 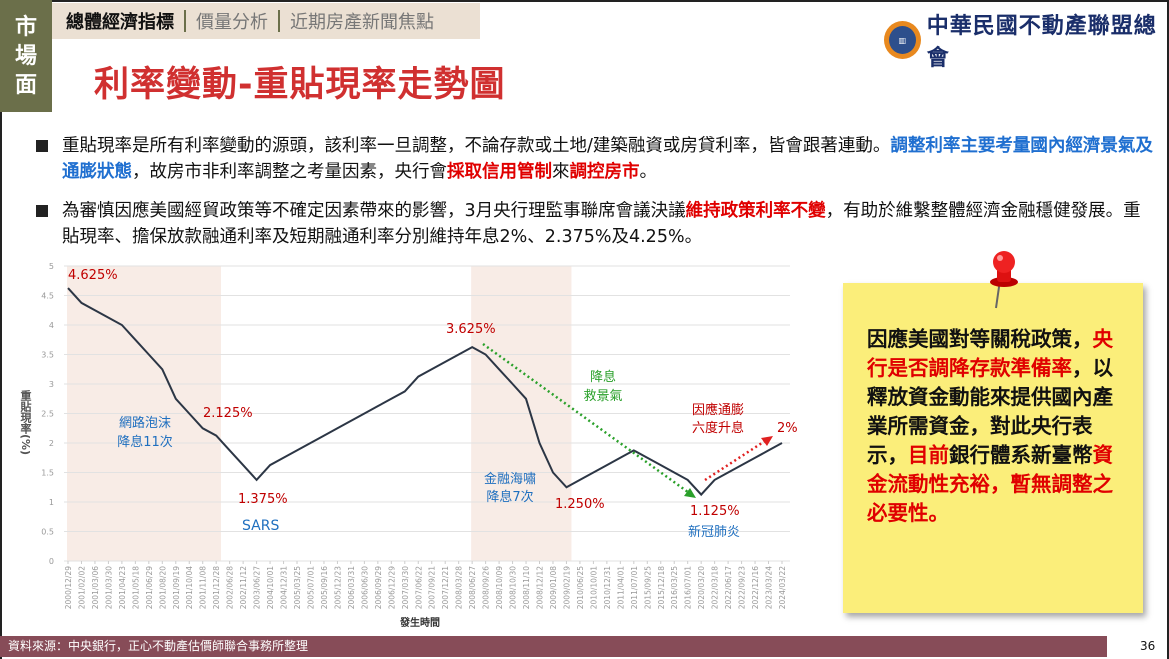 I want to click on text-segment: ，故房市非利率調整之考量因素，央行會, so click(x=289, y=172).